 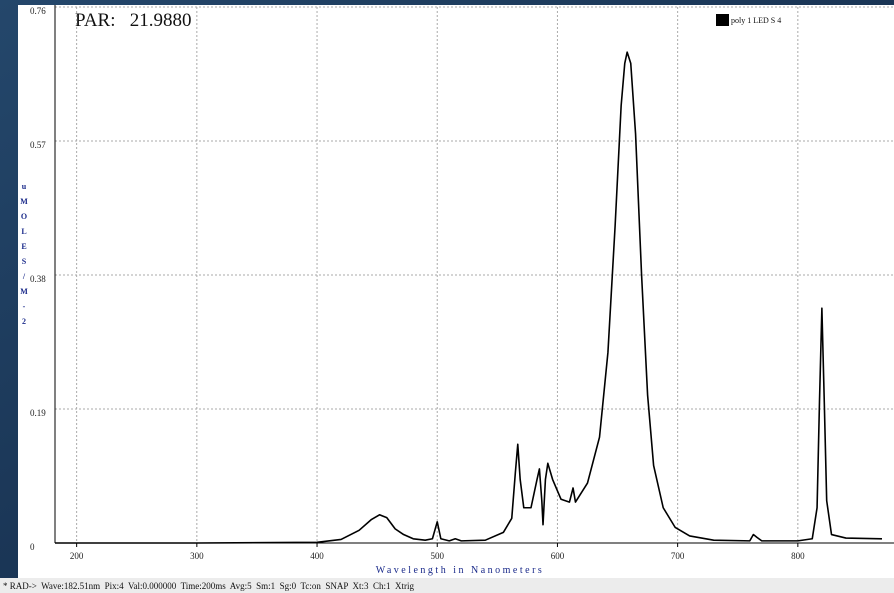 What do you see at coordinates (38, 279) in the screenshot?
I see `y-tick-label: 0.38` at bounding box center [38, 279].